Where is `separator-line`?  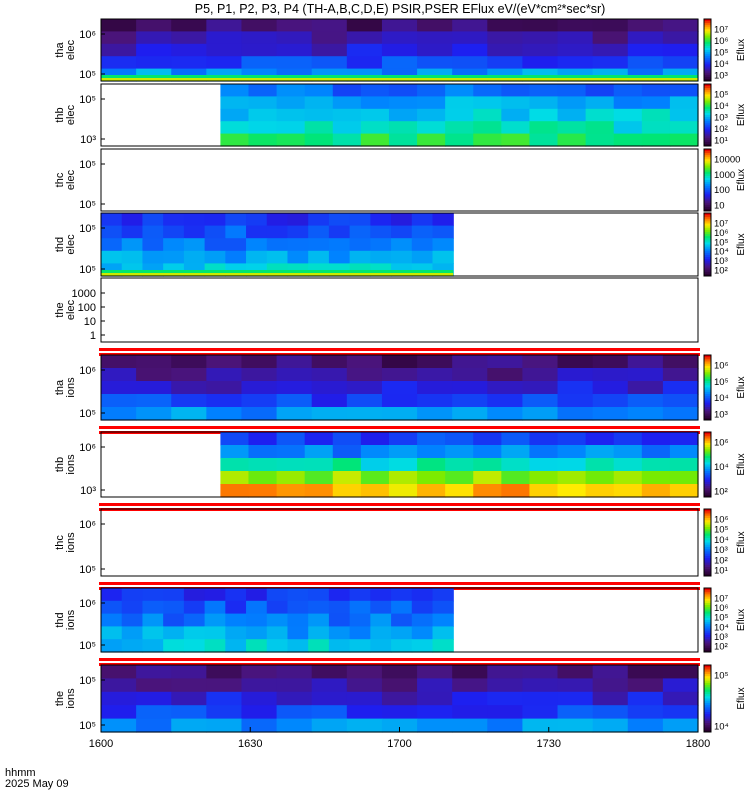
separator-line is located at coordinates (399, 427).